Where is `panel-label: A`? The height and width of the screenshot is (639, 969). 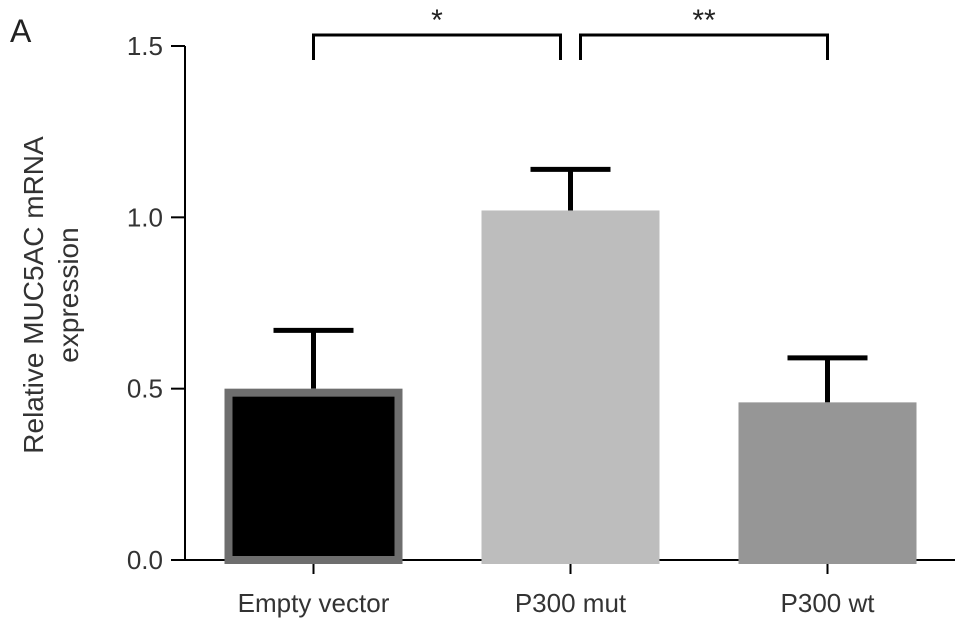 panel-label: A is located at coordinates (21, 31).